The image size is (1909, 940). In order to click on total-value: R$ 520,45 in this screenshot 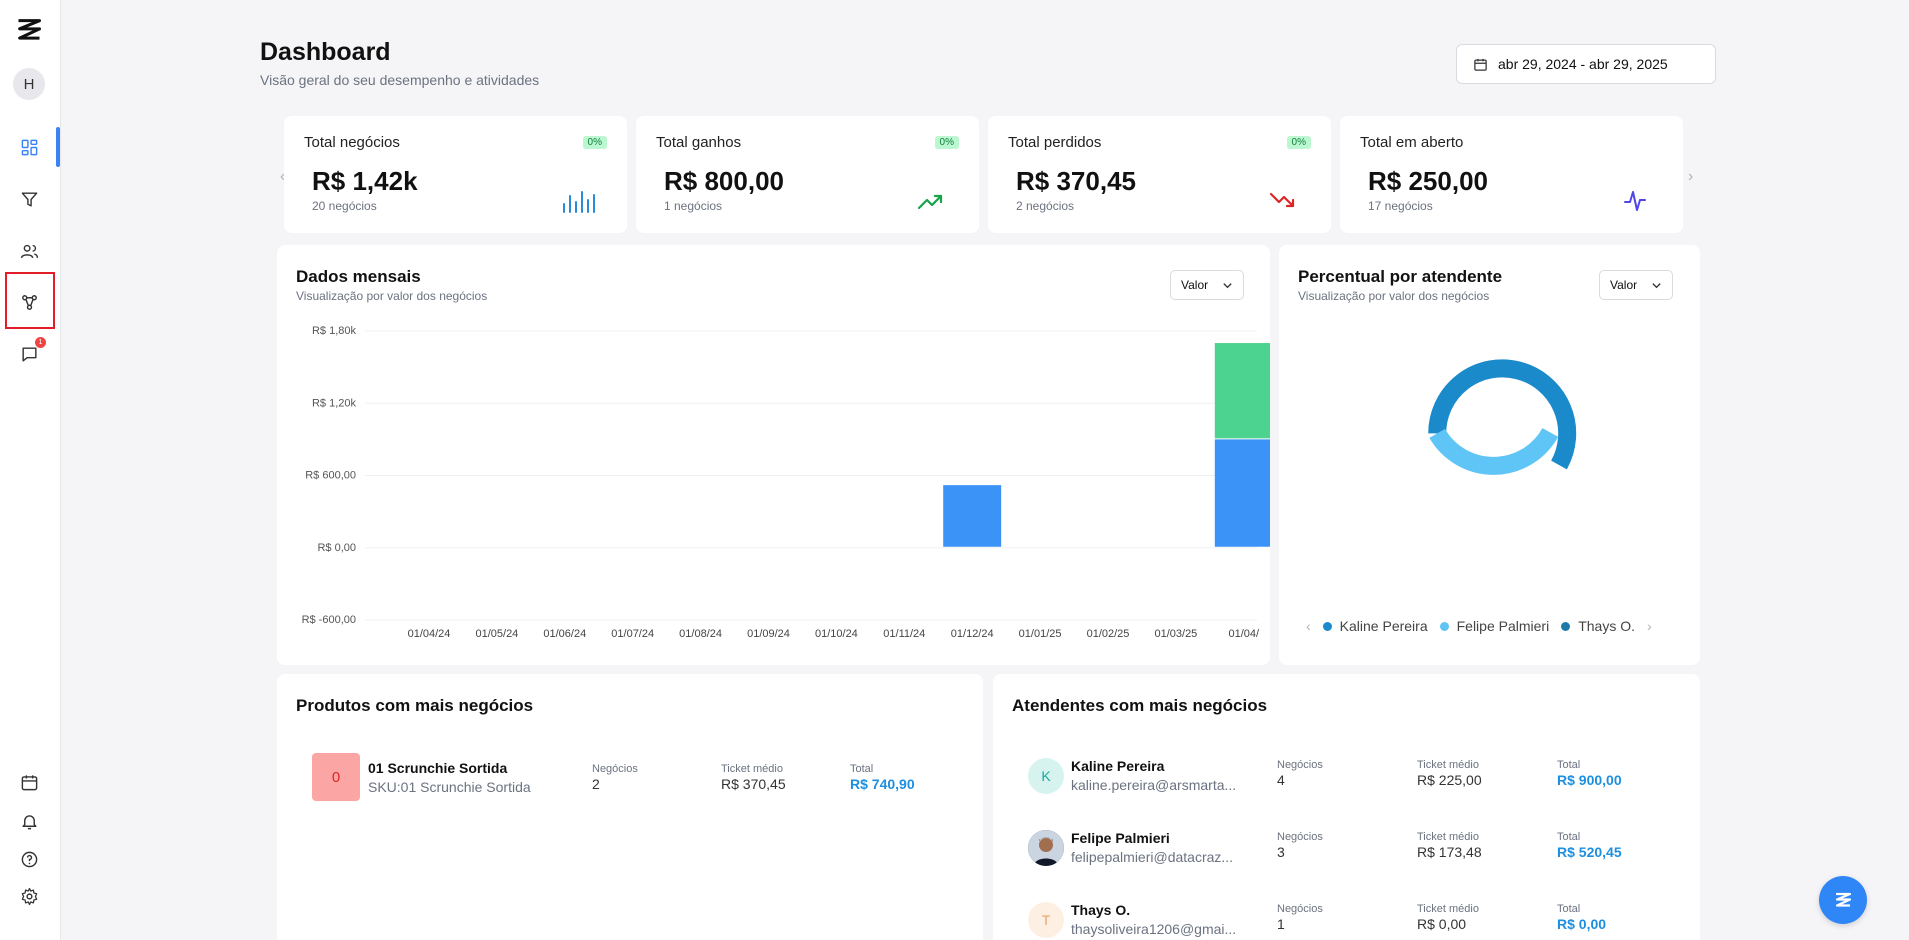, I will do `click(1589, 852)`.